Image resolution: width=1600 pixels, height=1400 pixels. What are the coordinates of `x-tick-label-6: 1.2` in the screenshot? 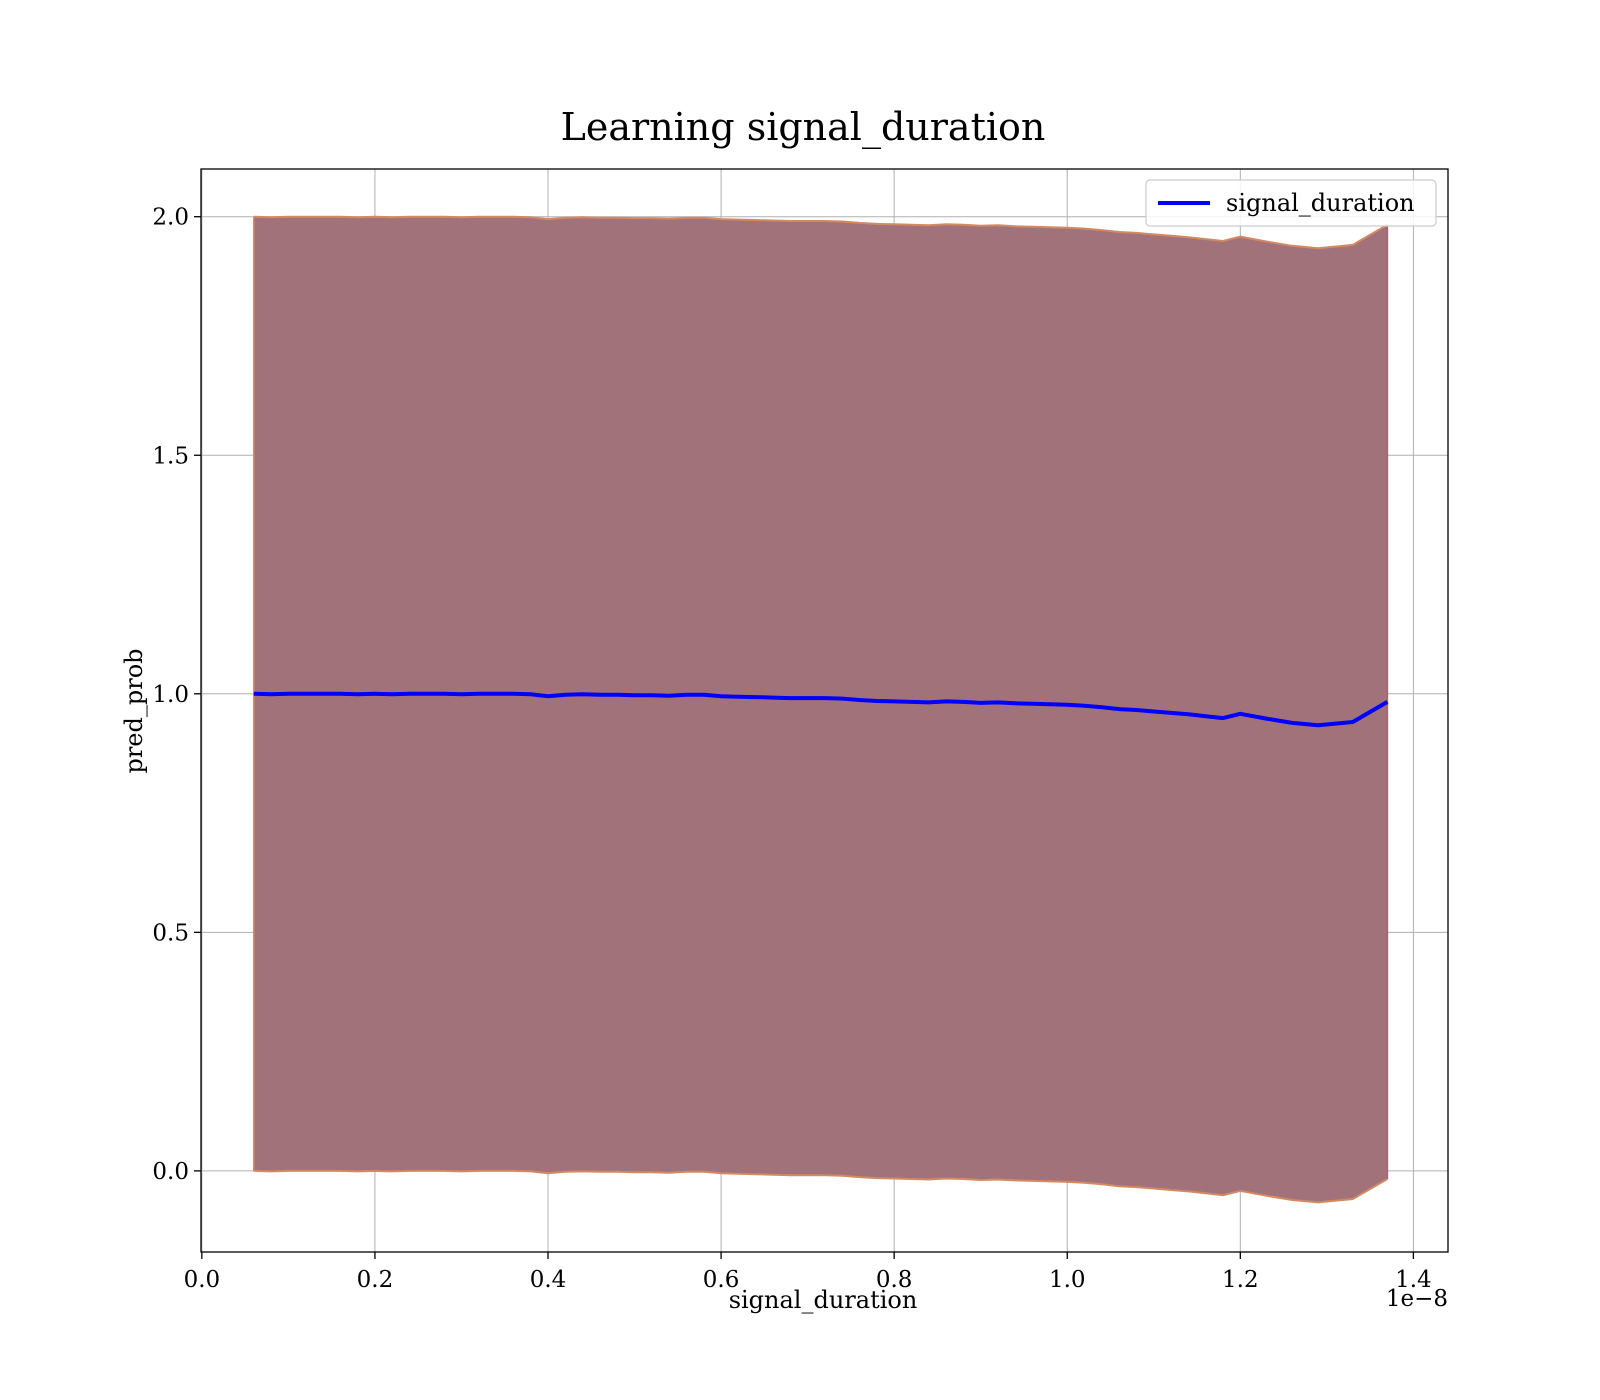 It's located at (1240, 1280).